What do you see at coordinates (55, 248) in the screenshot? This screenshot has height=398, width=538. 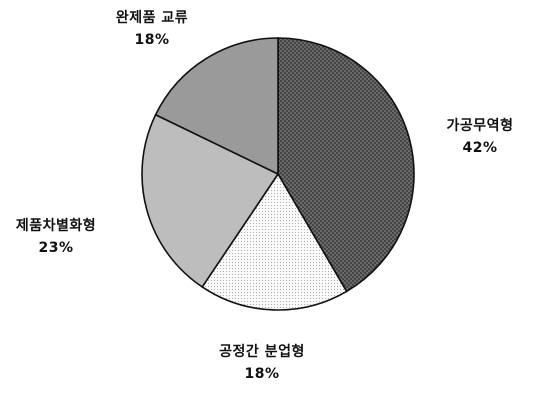 I see `slice-percent-3: 23%` at bounding box center [55, 248].